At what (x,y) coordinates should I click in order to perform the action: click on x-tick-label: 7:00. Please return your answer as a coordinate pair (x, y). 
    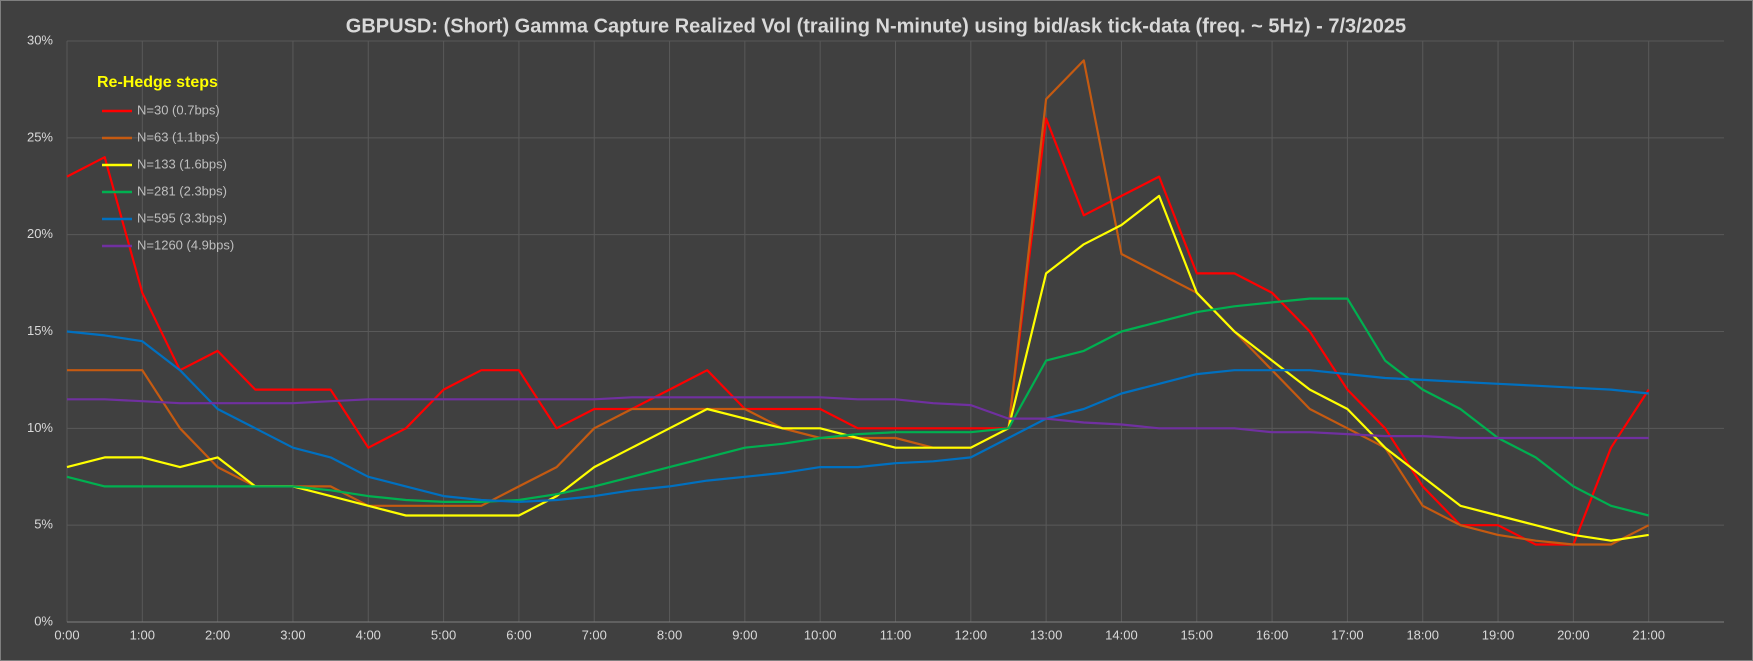
    Looking at the image, I should click on (594, 634).